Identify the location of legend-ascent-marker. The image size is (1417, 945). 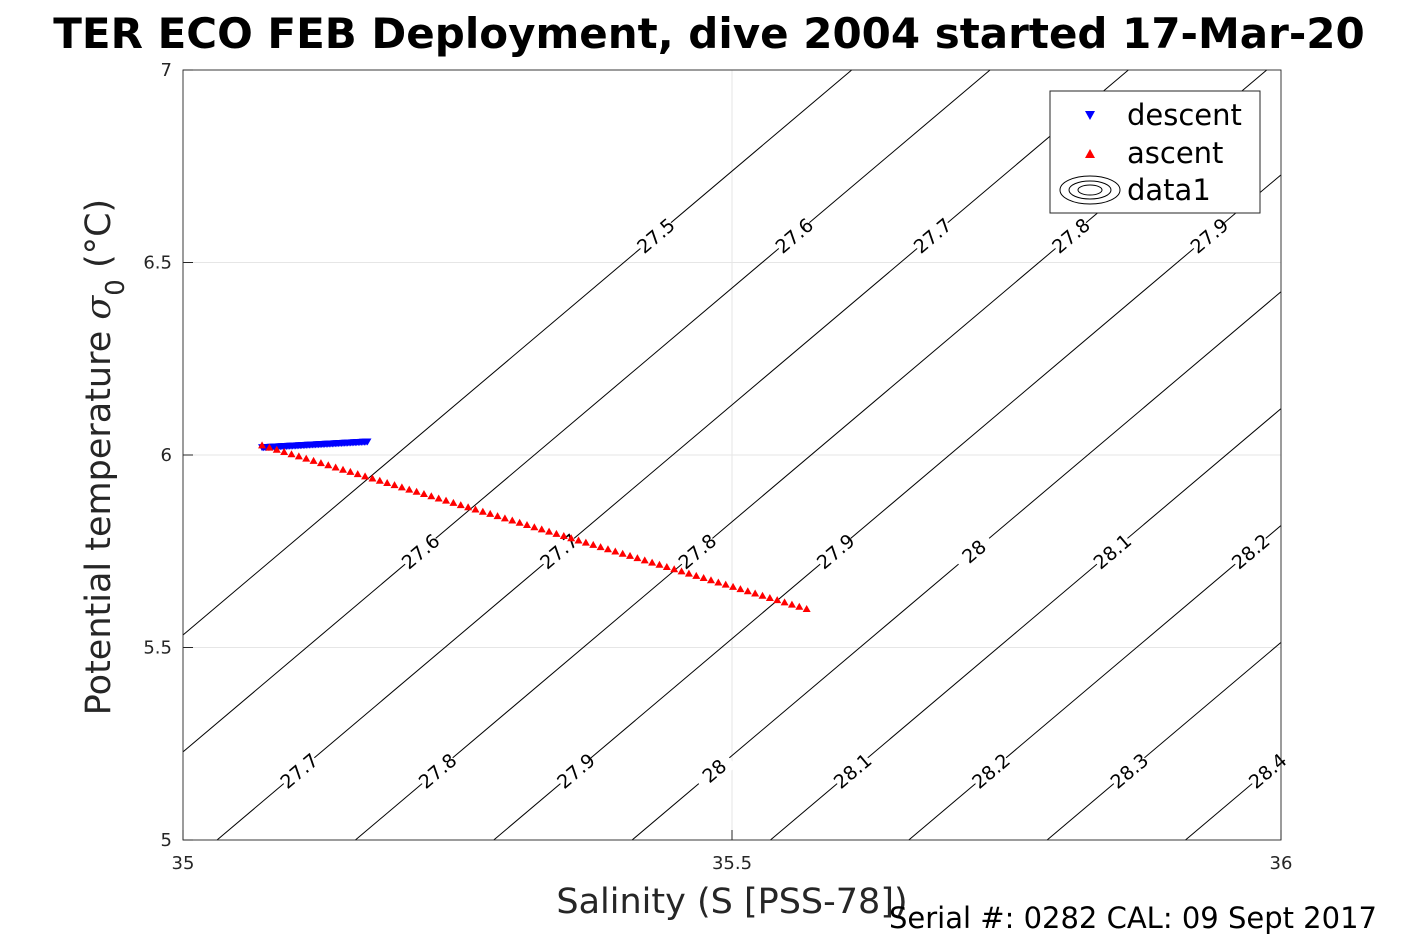
(1090, 153).